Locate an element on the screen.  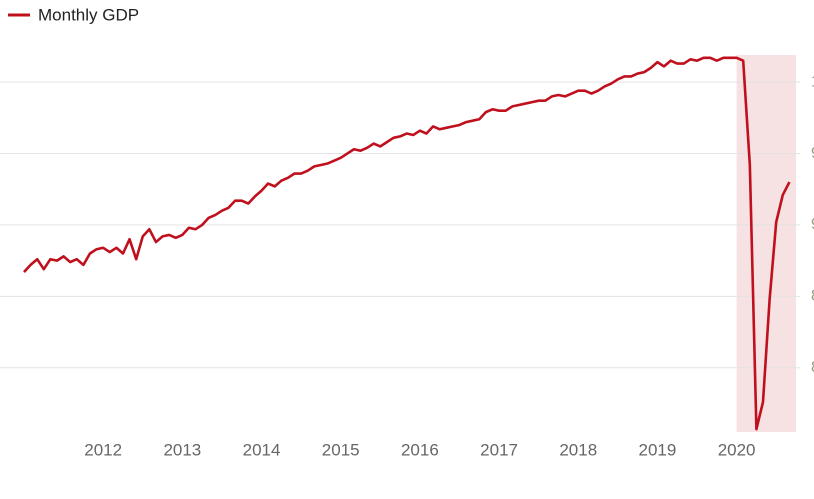
x-tick-label: 2012 is located at coordinates (103, 449).